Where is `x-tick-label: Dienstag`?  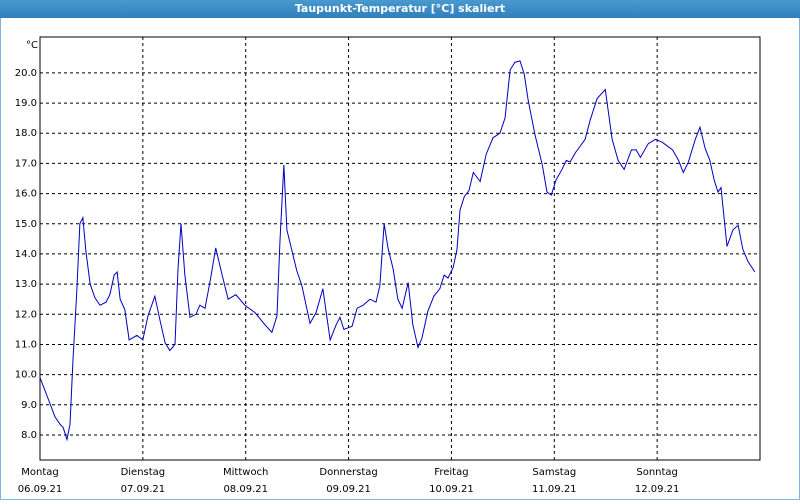
x-tick-label: Dienstag is located at coordinates (143, 472).